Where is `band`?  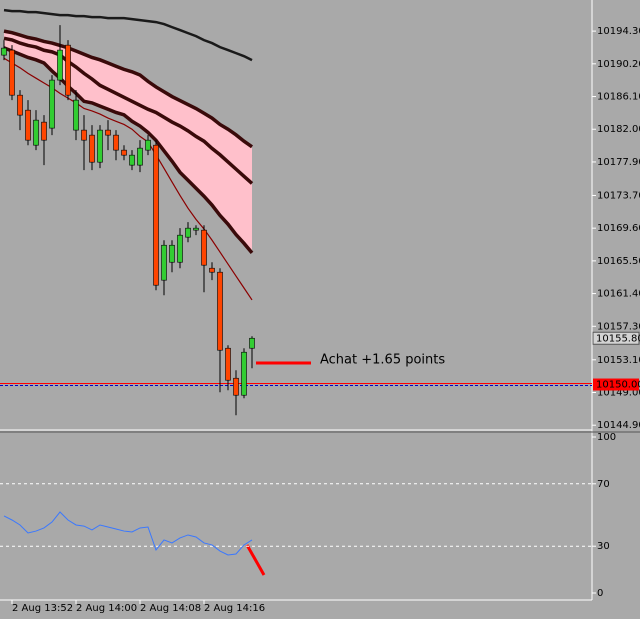
band is located at coordinates (128, 142).